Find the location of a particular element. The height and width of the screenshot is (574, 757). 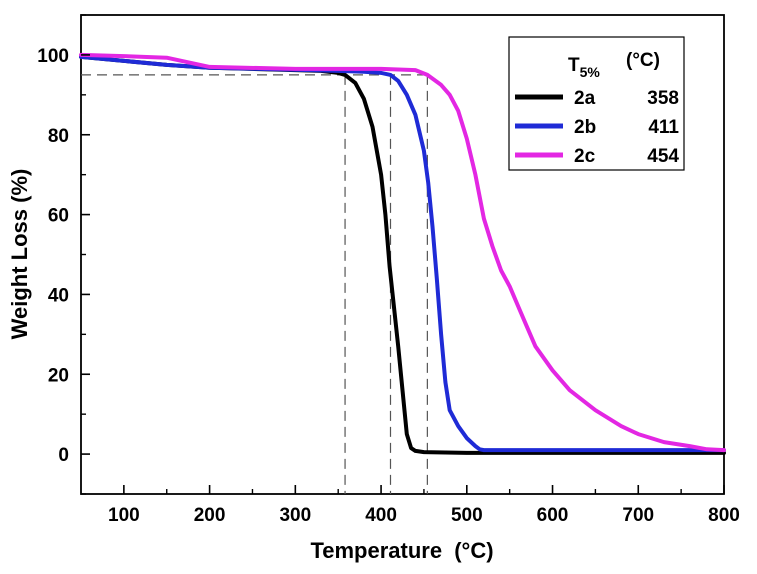

x-axis-title-unit: (°C) is located at coordinates (473, 550).